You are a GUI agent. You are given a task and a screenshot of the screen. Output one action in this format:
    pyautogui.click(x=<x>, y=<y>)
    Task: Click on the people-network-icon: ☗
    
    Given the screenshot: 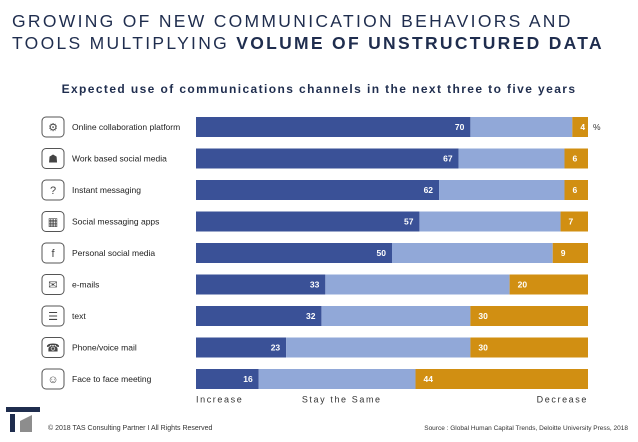 What is the action you would take?
    pyautogui.click(x=53, y=158)
    